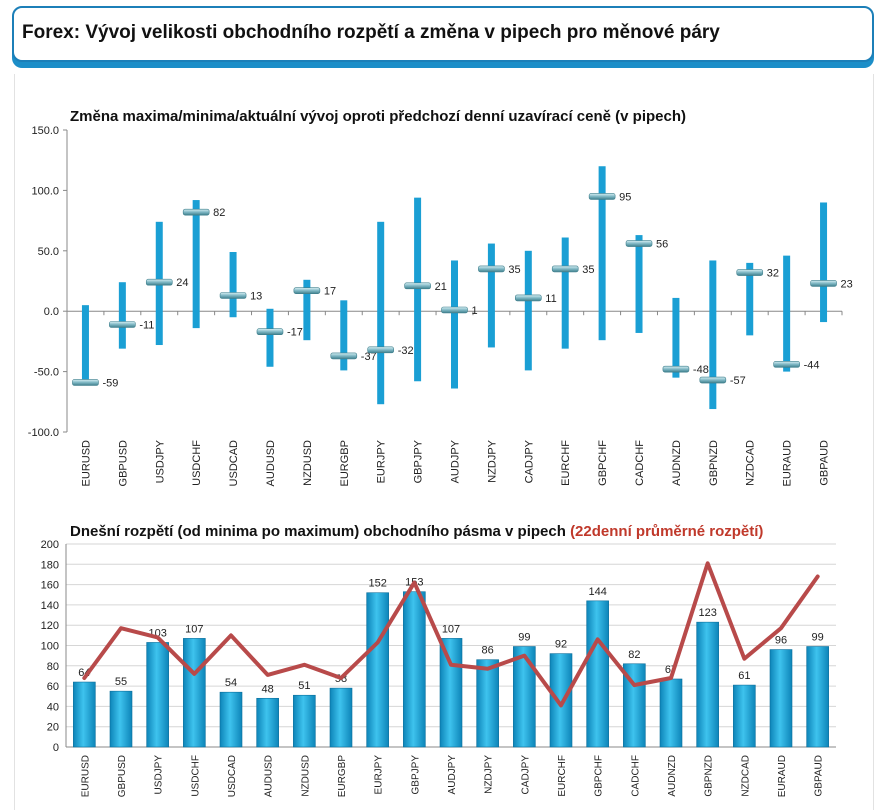 The height and width of the screenshot is (810, 886). I want to click on chart2-data-label: 123, so click(707, 613).